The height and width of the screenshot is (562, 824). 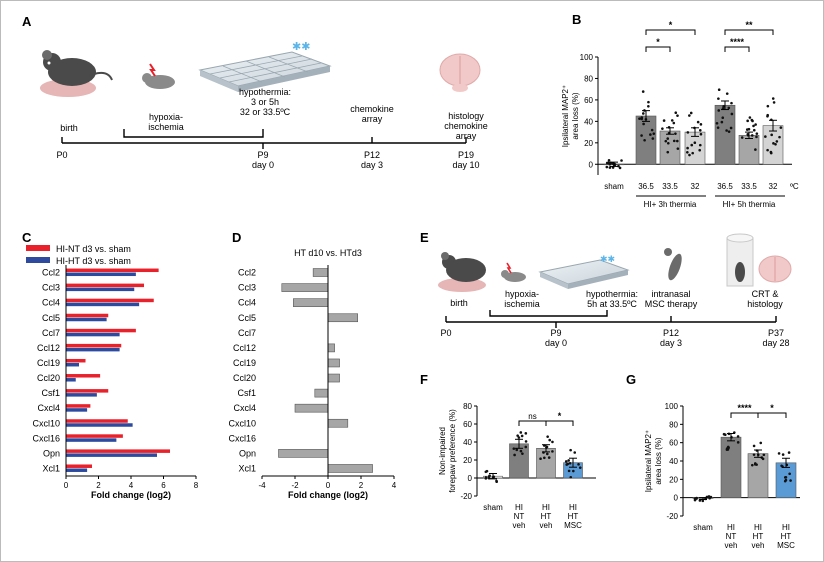 What do you see at coordinates (424, 379) in the screenshot?
I see `panel-label-f: F` at bounding box center [424, 379].